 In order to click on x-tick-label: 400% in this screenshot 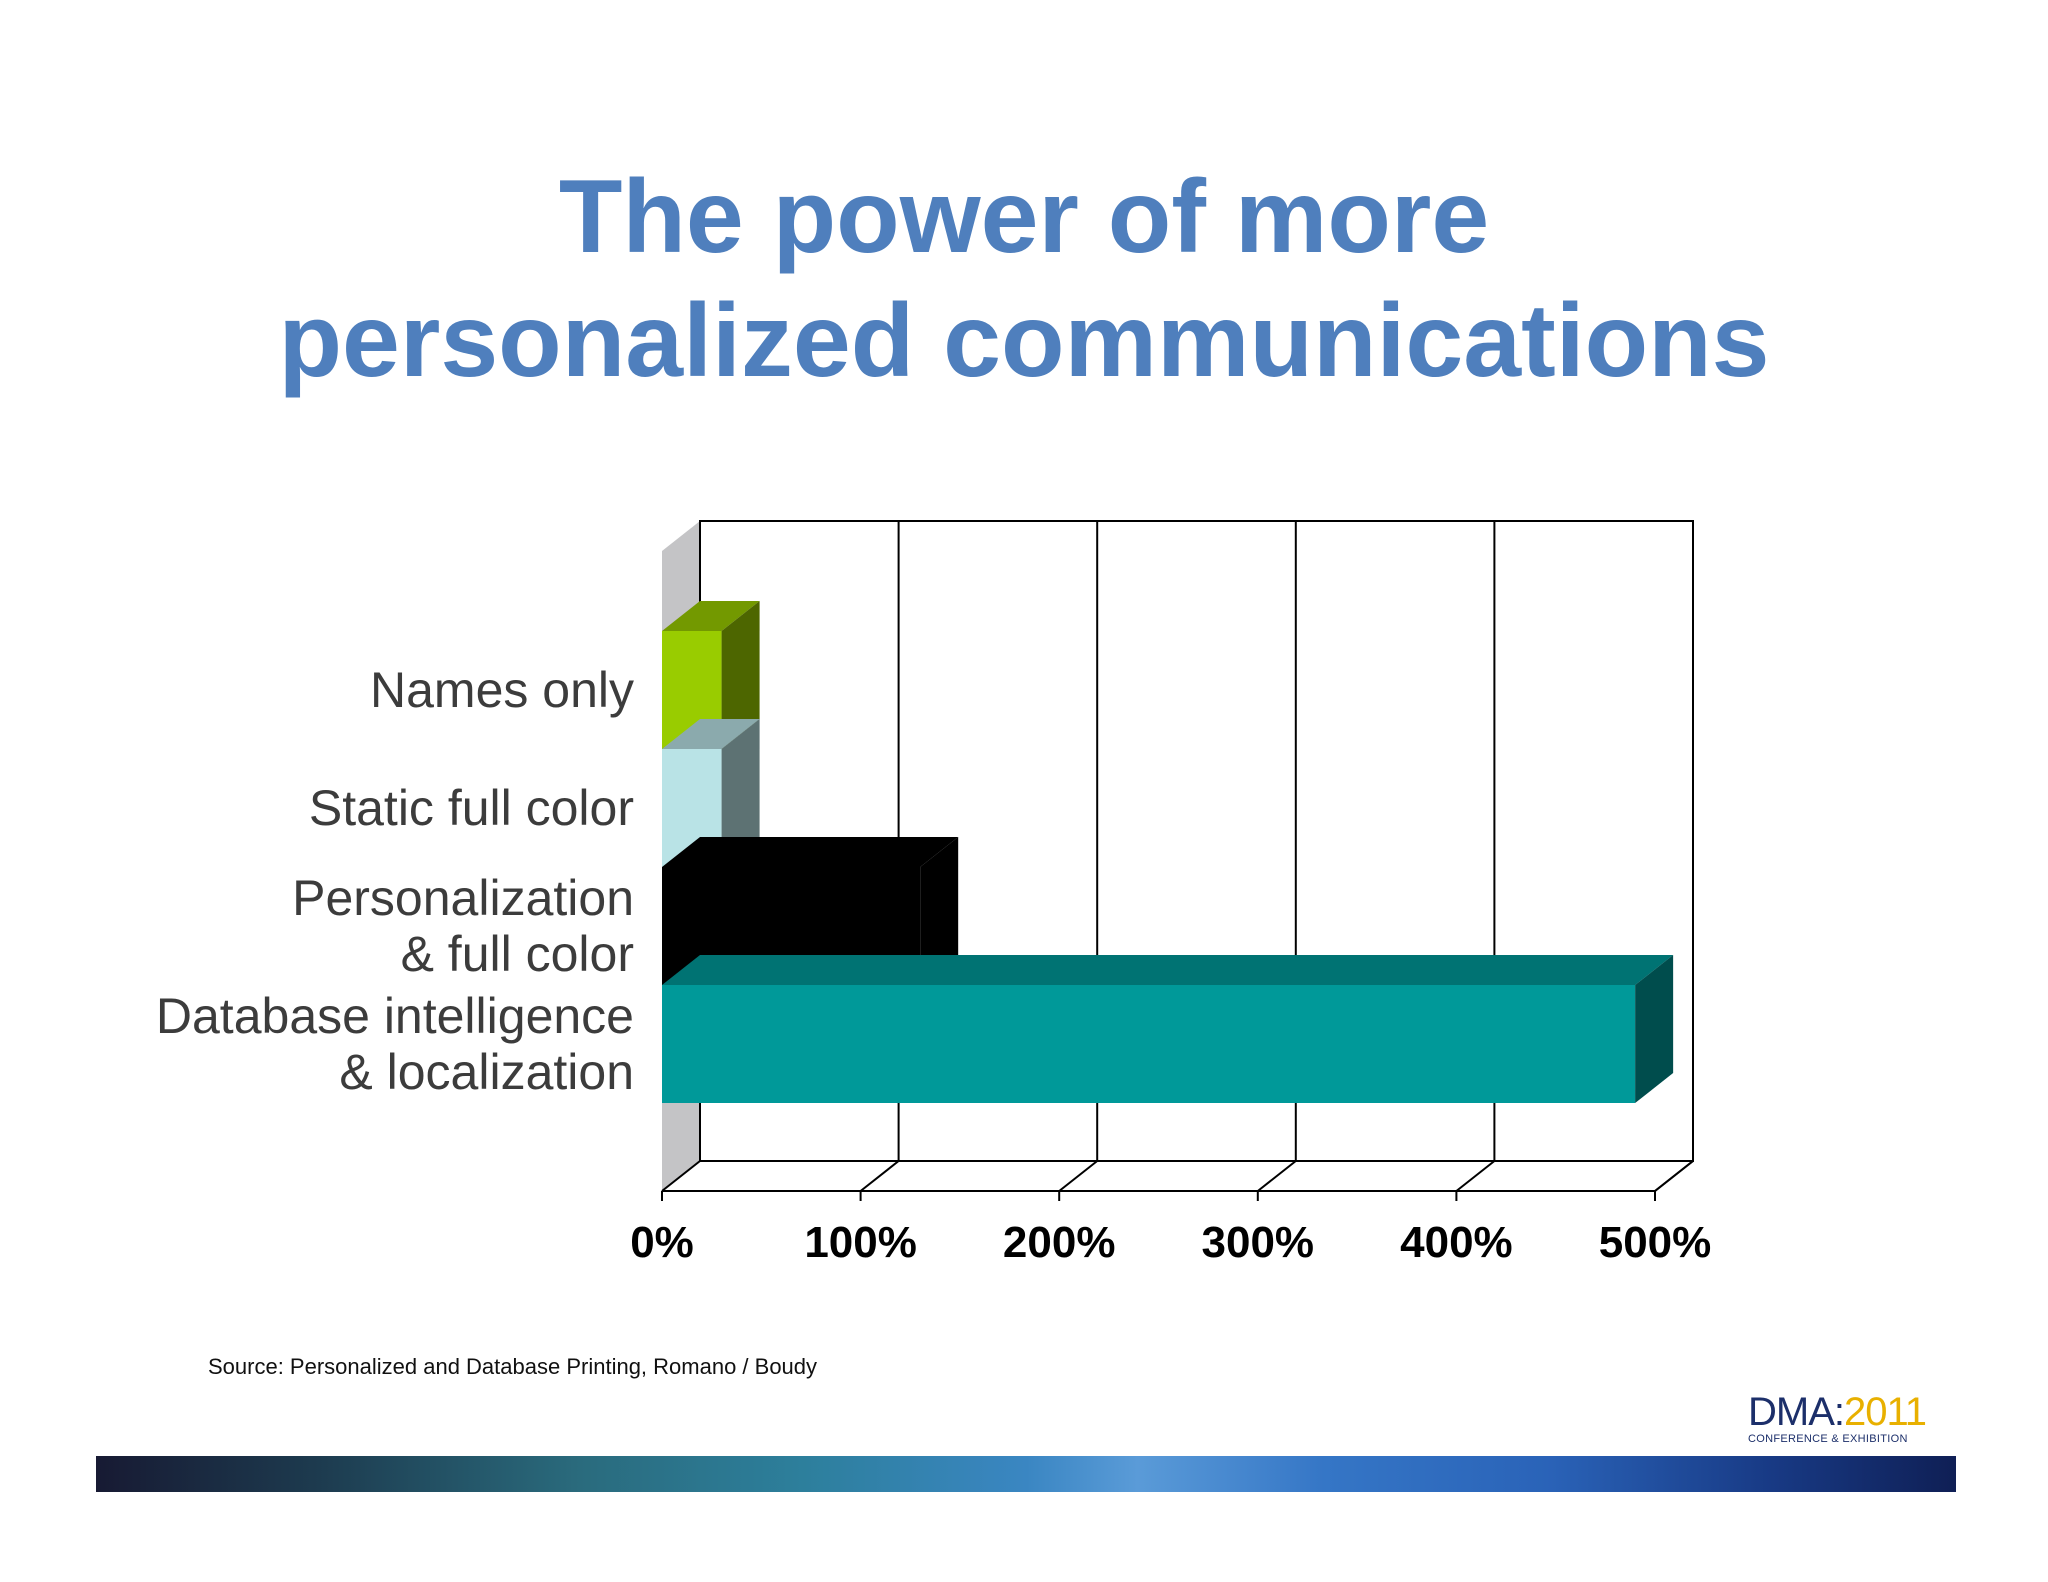, I will do `click(1456, 1242)`.